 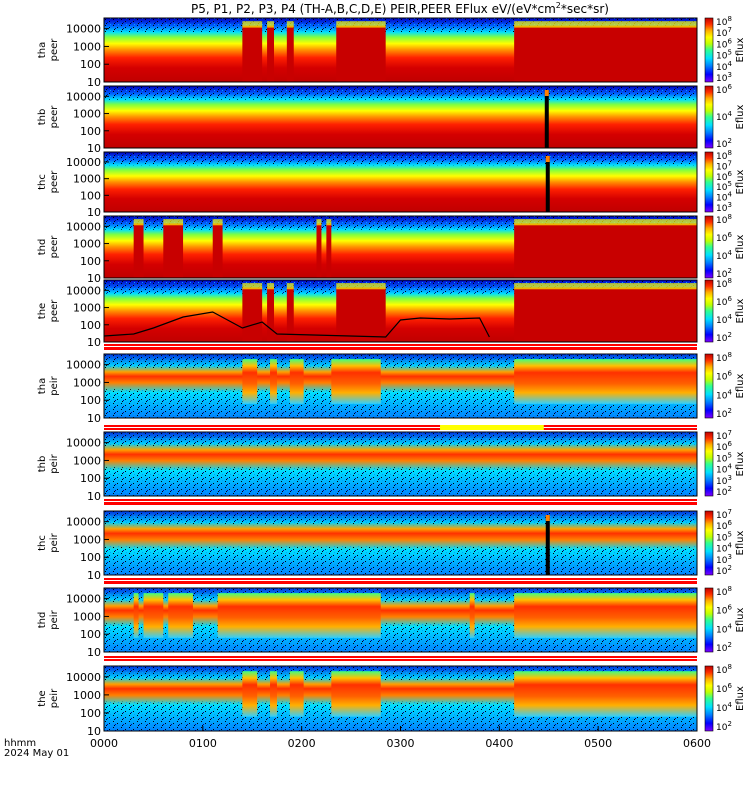 I want to click on colorbar-tick-exp: 3, so click(x=729, y=478).